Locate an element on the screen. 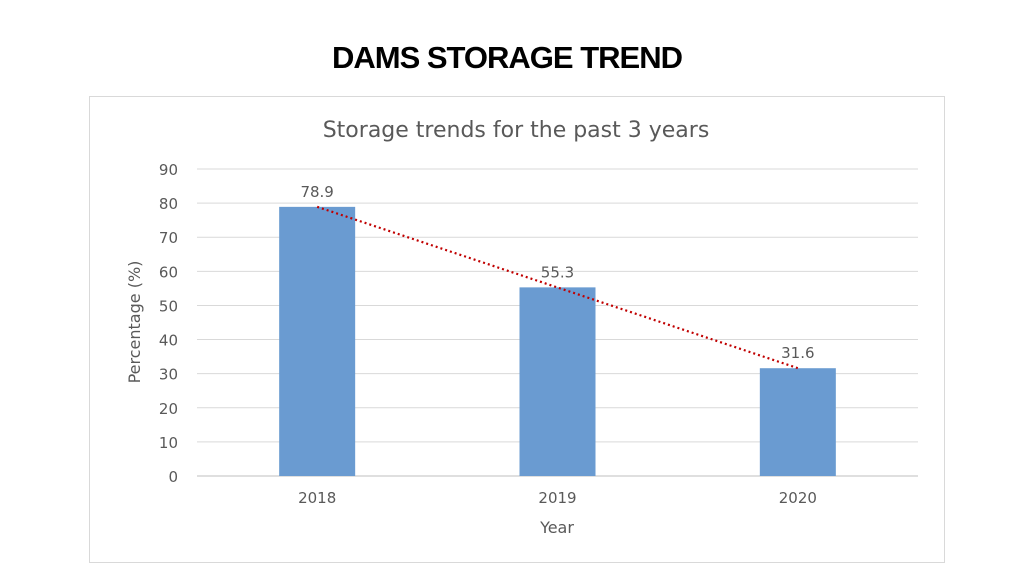 Image resolution: width=1024 pixels, height=573 pixels. x-tick-label: 2018 is located at coordinates (317, 498).